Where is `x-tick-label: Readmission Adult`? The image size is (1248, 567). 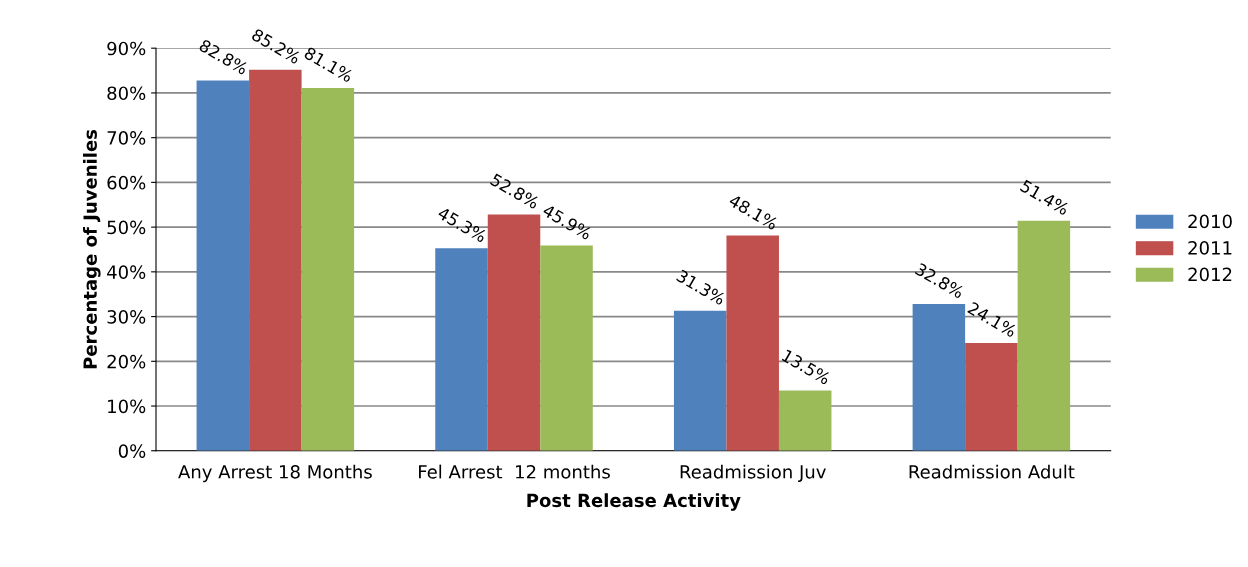
x-tick-label: Readmission Adult is located at coordinates (992, 471).